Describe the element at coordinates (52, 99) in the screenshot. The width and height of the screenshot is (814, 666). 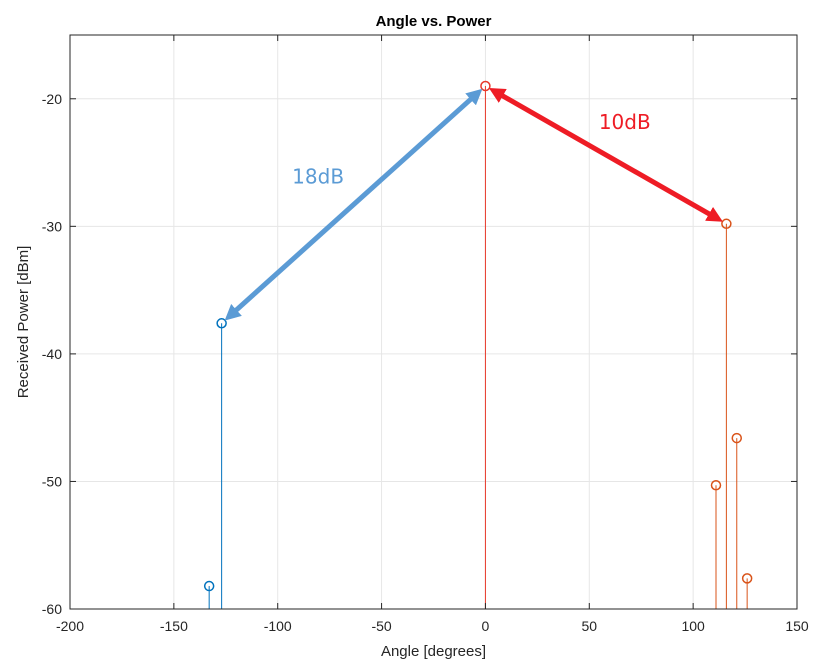
I see `y-tick-label: -20` at that location.